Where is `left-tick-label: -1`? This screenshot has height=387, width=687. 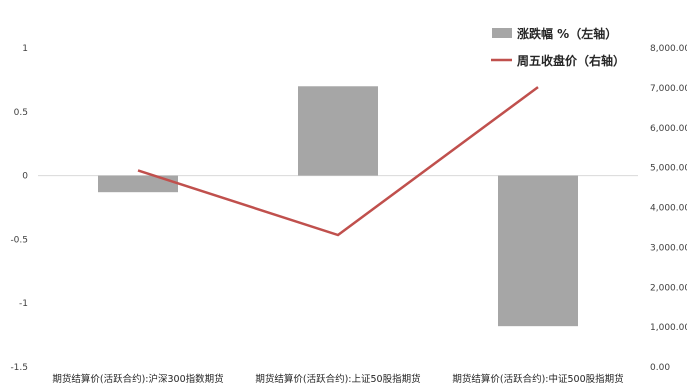
left-tick-label: -1 is located at coordinates (23, 304).